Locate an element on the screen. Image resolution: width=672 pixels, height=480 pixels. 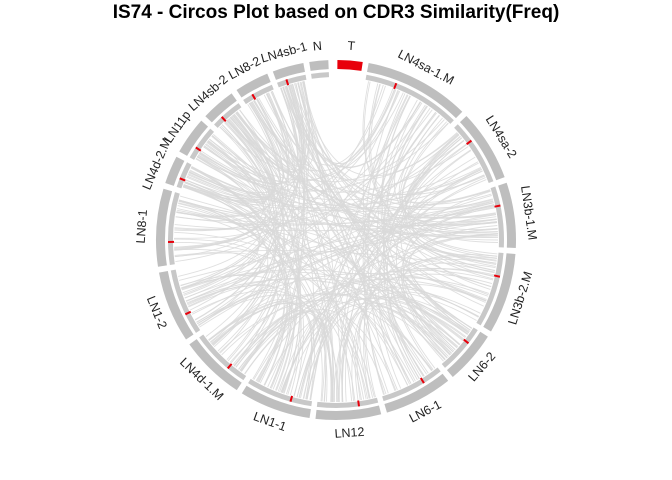
segment-outer-N is located at coordinates (319, 65).